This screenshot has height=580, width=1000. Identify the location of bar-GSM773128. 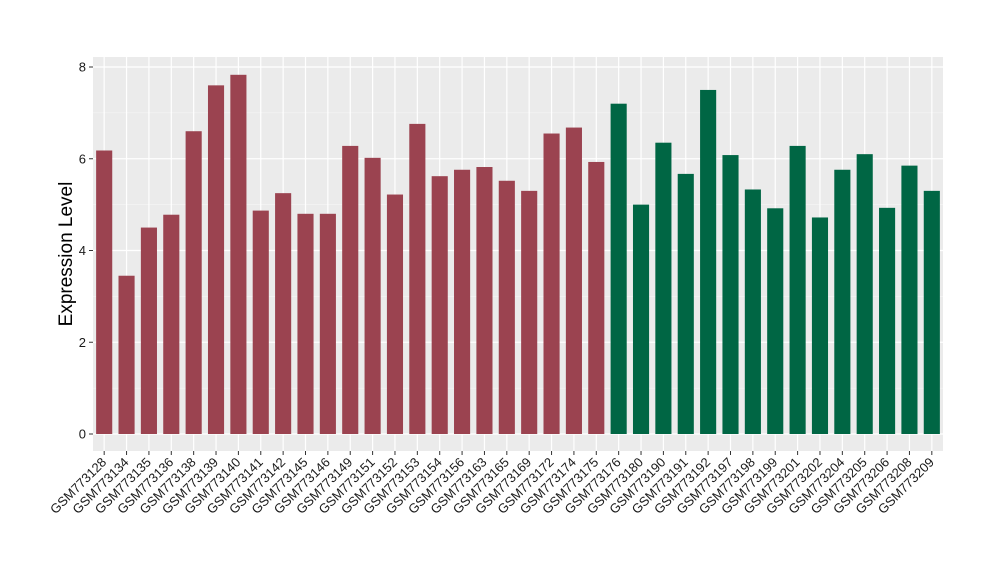
(104, 292).